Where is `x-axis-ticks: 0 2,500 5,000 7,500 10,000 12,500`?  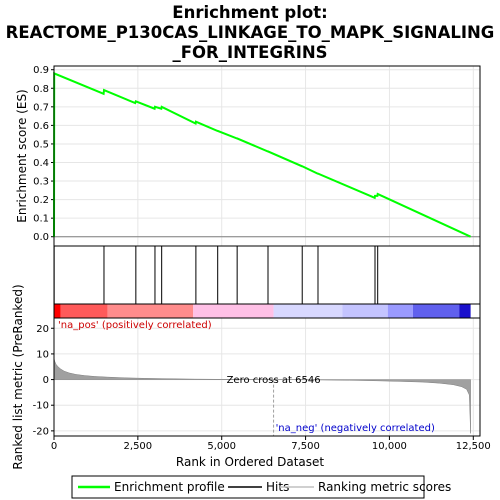 x-axis-ticks: 0 2,500 5,000 7,500 10,000 12,500 is located at coordinates (271, 444).